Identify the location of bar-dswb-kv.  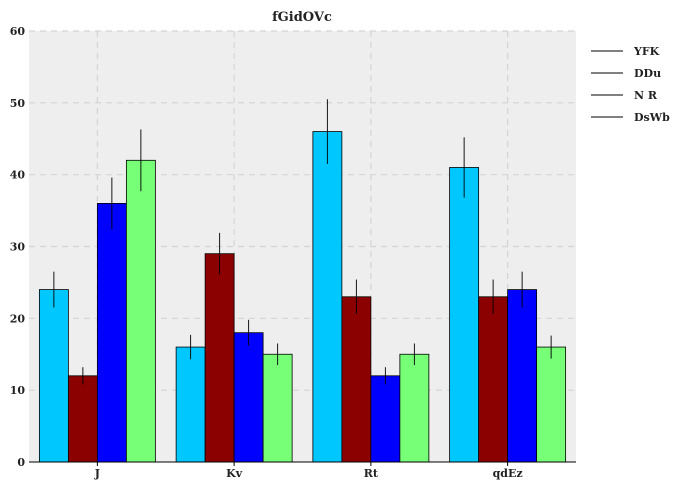
(277, 408).